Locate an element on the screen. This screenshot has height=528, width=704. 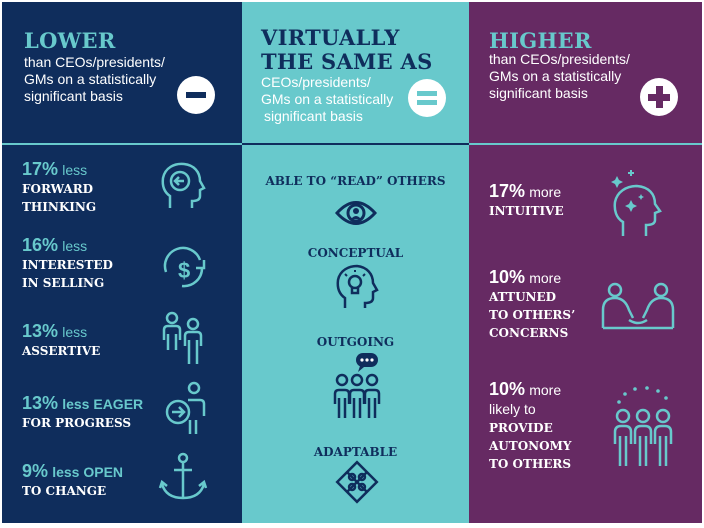
higher-item: 10% more ATTUNED TO OTHERS’ CONCERNS is located at coordinates (532, 303).